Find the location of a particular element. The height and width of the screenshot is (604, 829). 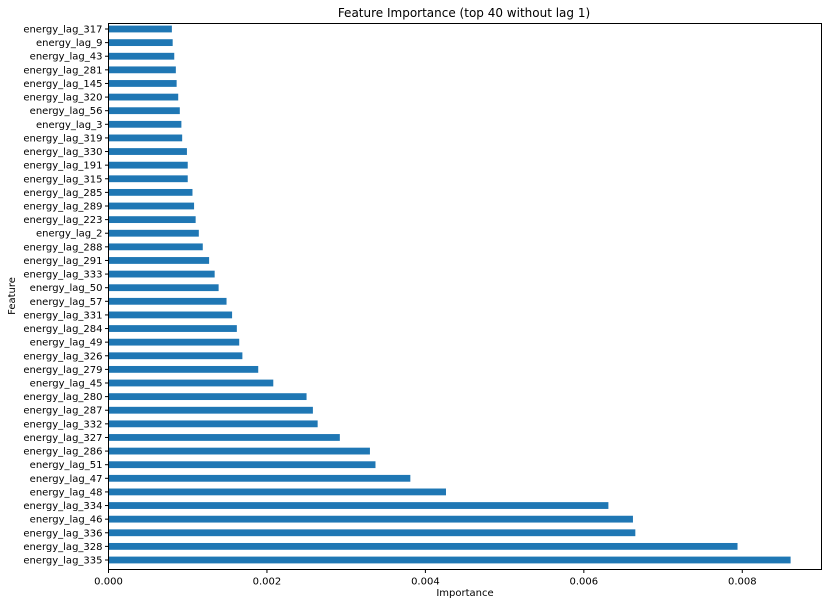

y-tick-label: energy_lag_291 is located at coordinates (62, 261).